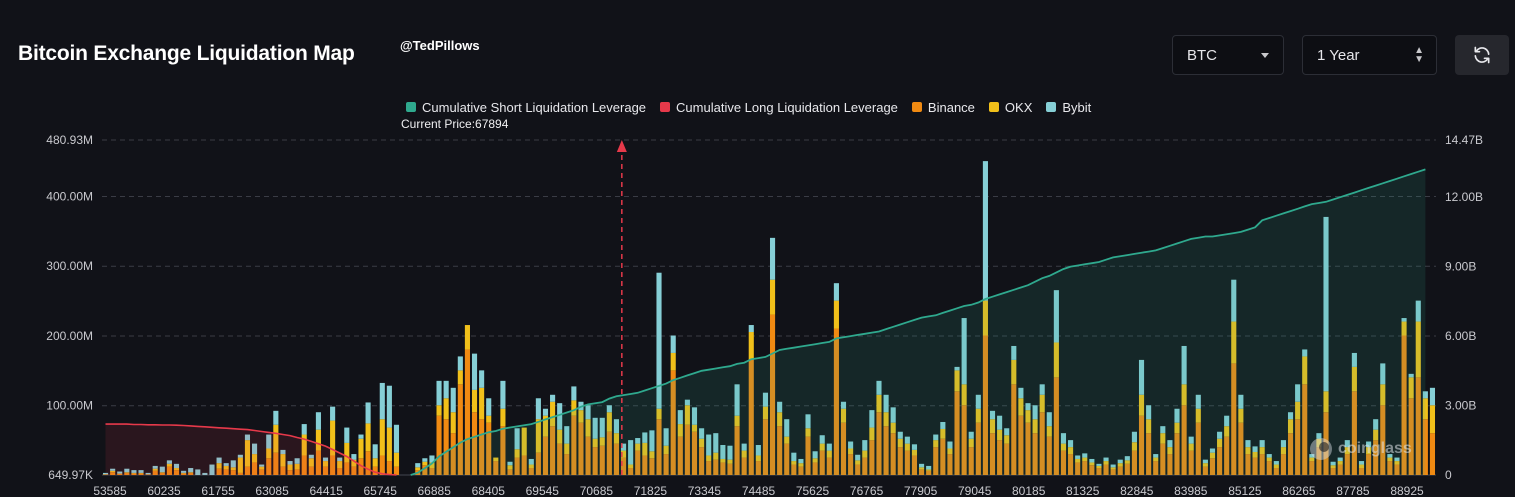 Image resolution: width=1515 pixels, height=497 pixels. I want to click on range-select: 1 Year ▲ ▼, so click(1369, 55).